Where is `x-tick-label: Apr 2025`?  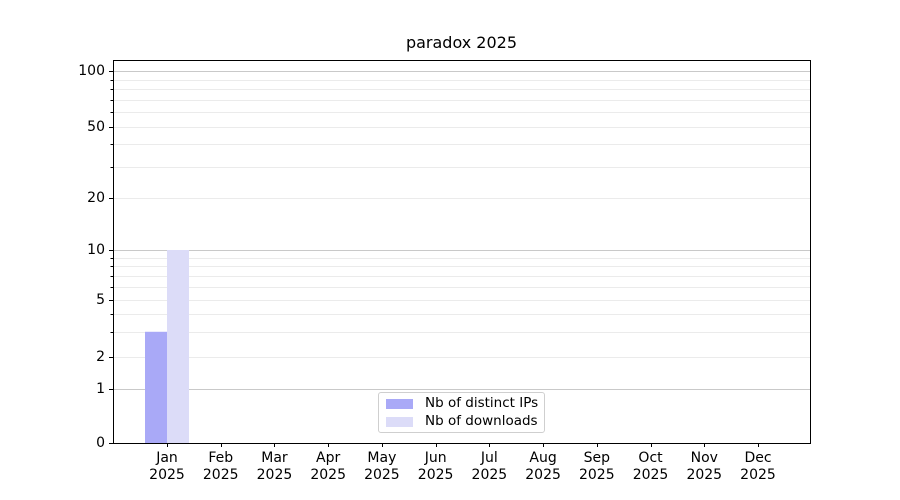 x-tick-label: Apr 2025 is located at coordinates (328, 467).